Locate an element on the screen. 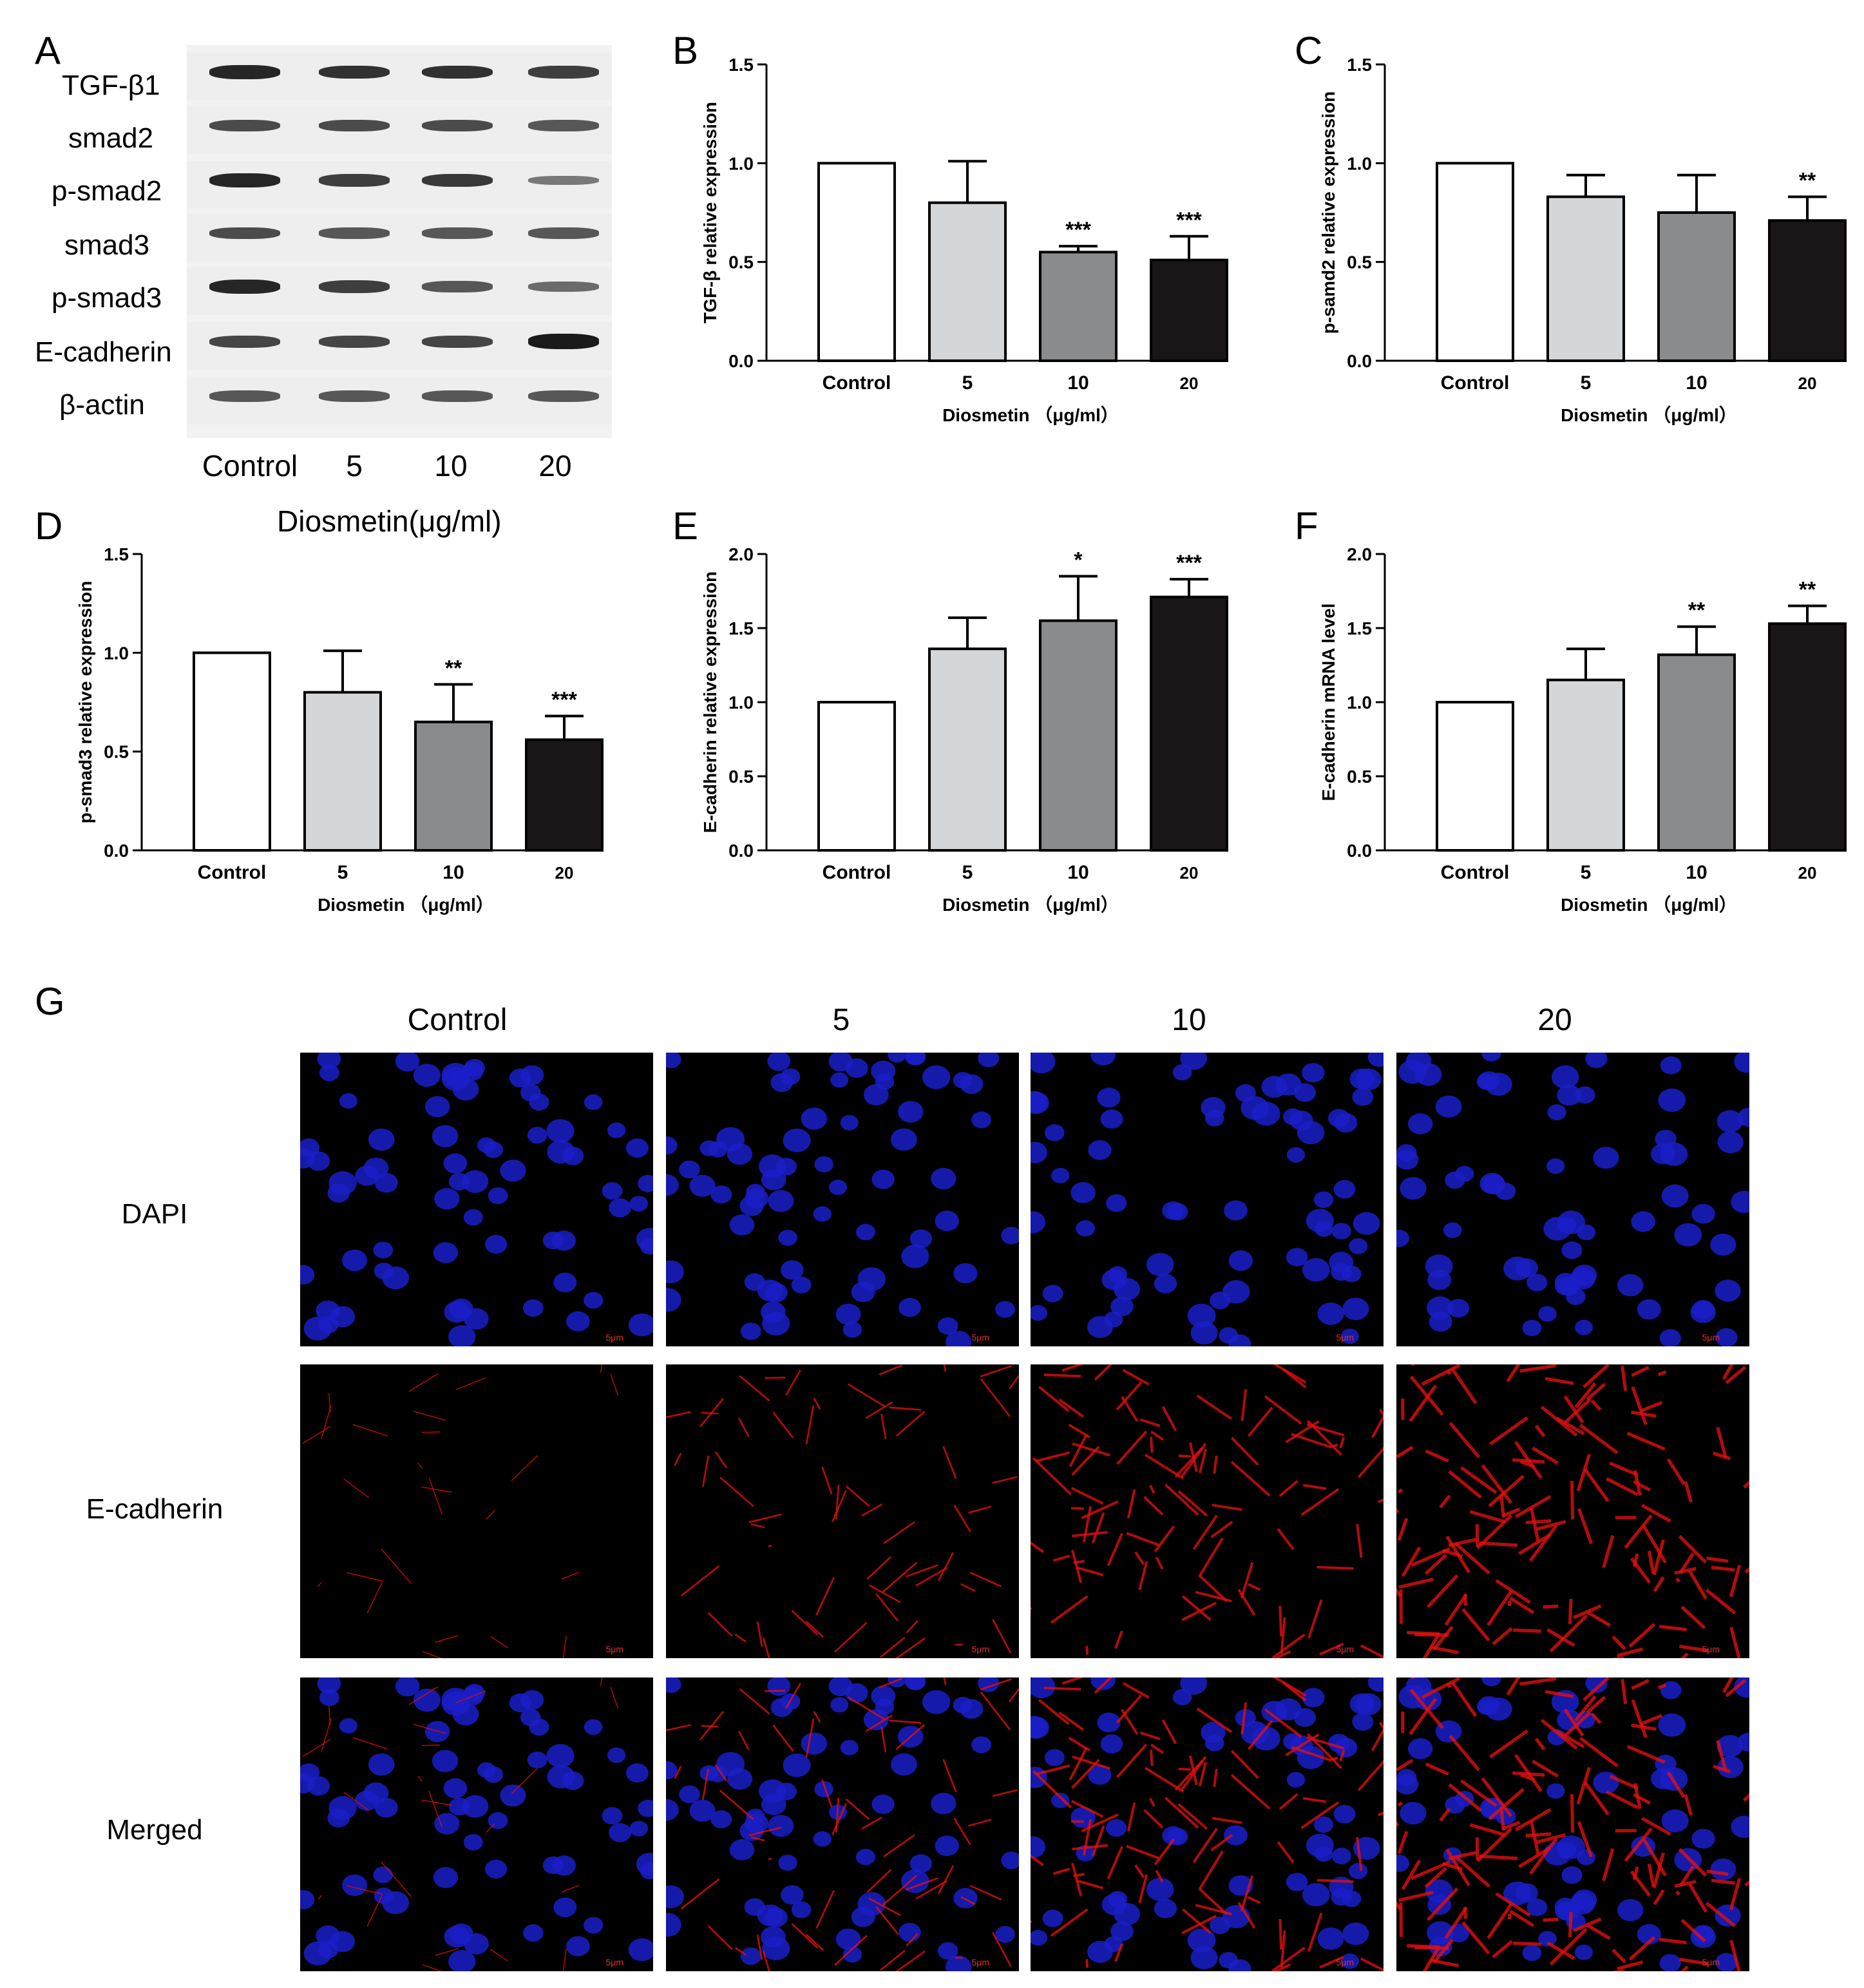 This screenshot has height=1988, width=1864. micrograph-image is located at coordinates (476, 1199).